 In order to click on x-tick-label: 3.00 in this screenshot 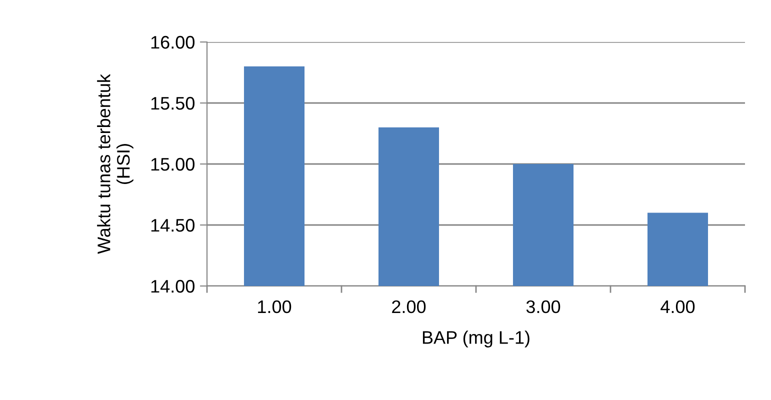, I will do `click(543, 307)`.